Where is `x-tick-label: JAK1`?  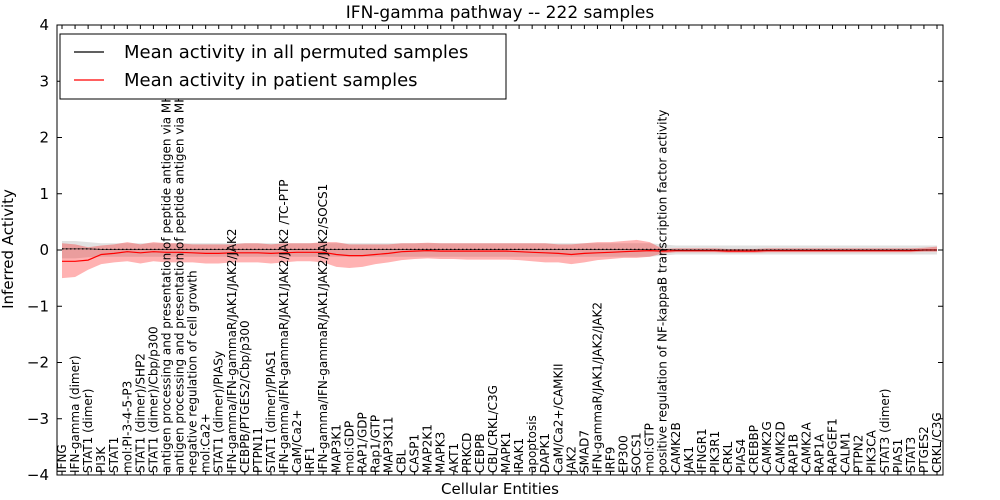
x-tick-label: JAK1 is located at coordinates (689, 460).